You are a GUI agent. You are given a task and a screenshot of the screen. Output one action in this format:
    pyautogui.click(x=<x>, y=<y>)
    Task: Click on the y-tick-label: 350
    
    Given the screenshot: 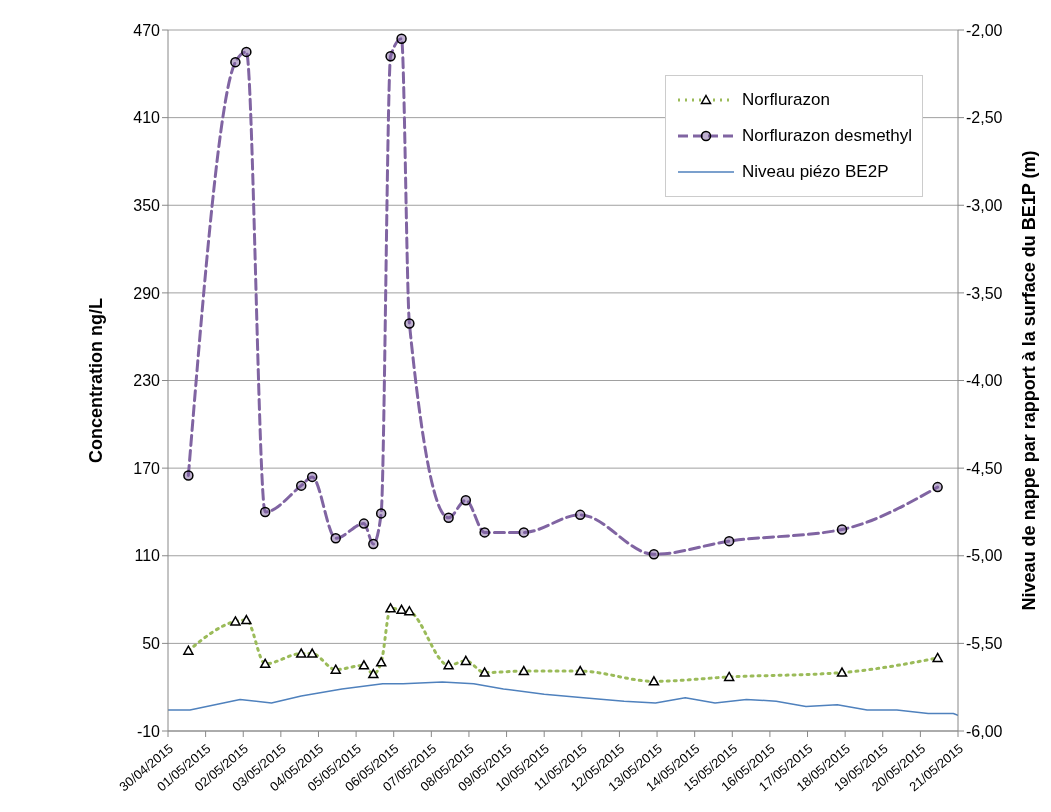 What is the action you would take?
    pyautogui.click(x=147, y=205)
    